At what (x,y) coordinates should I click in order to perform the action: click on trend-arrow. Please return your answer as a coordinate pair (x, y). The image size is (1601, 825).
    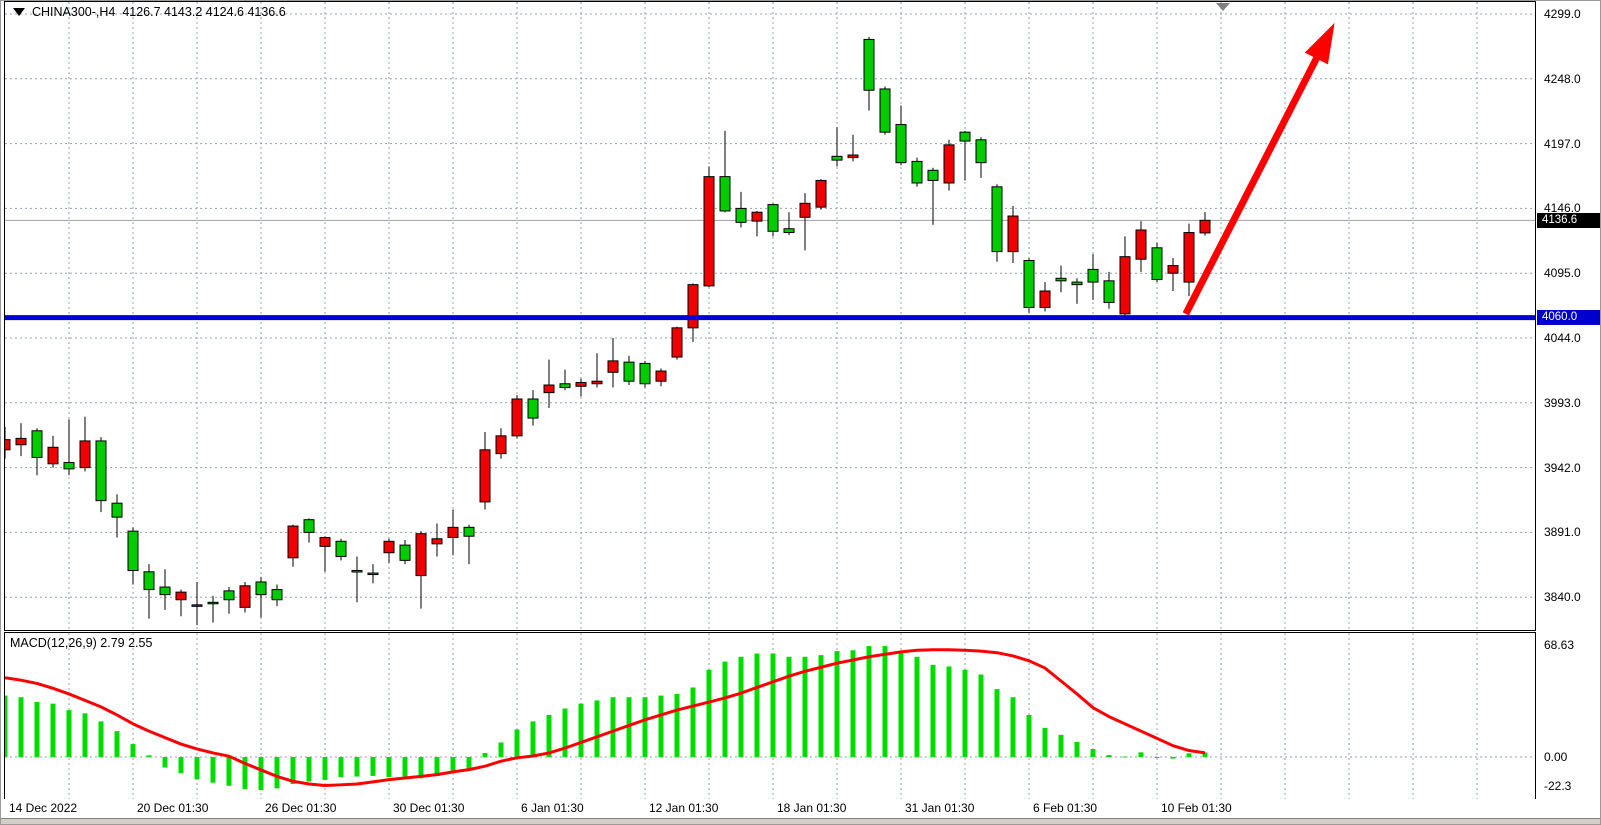
    Looking at the image, I should click on (1258, 169).